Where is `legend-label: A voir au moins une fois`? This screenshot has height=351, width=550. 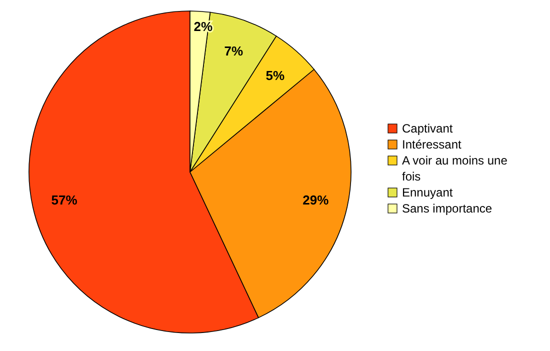 legend-label: A voir au moins une fois is located at coordinates (455, 169).